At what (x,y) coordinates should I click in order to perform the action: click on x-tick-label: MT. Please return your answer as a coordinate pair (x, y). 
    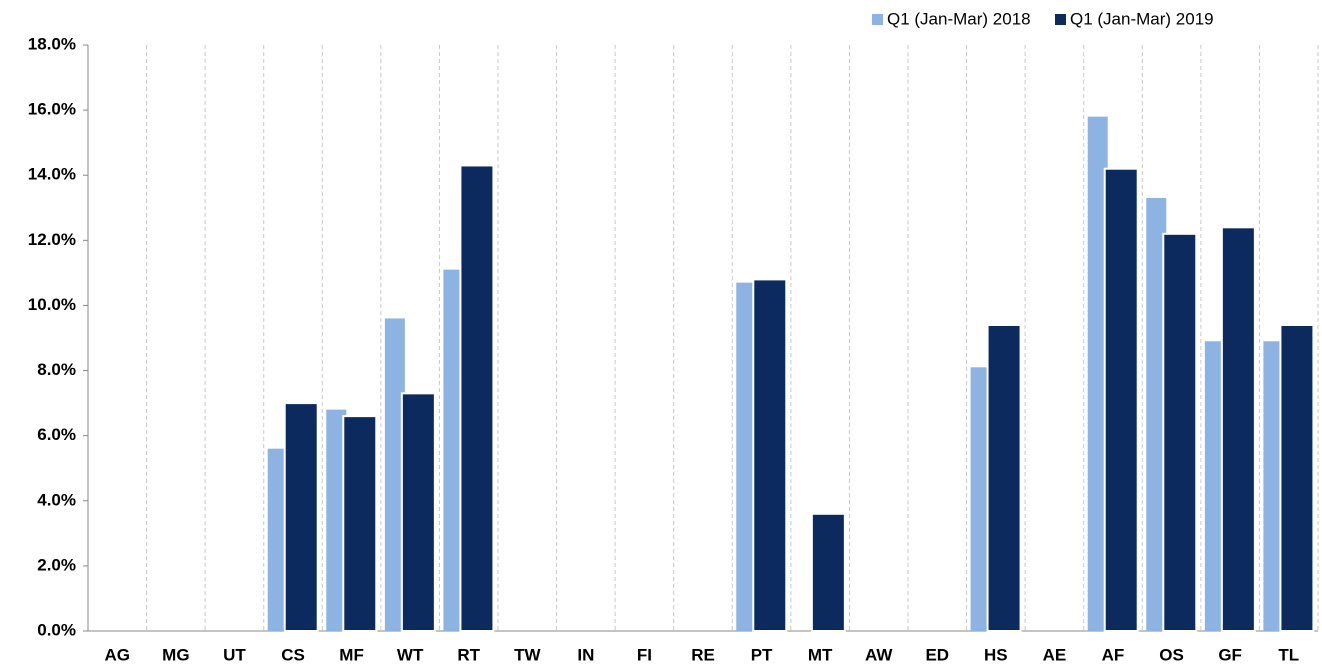
    Looking at the image, I should click on (820, 654).